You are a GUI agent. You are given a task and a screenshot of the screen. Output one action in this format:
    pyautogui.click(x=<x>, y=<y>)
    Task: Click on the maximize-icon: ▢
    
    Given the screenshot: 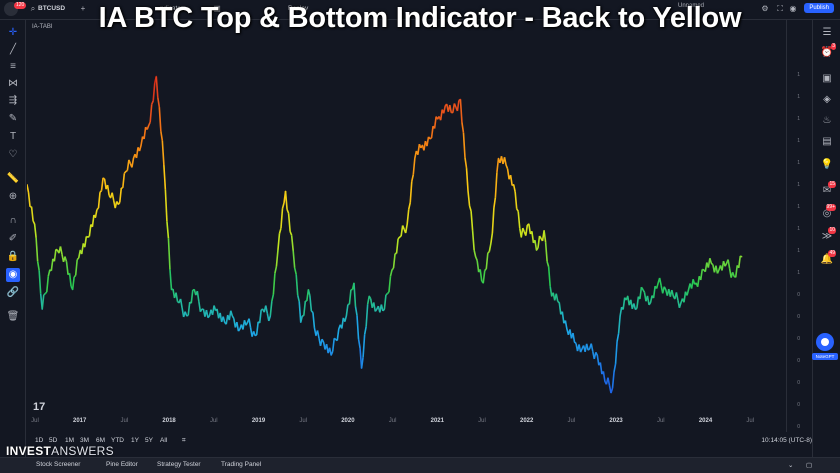 What is the action you would take?
    pyautogui.click(x=809, y=465)
    